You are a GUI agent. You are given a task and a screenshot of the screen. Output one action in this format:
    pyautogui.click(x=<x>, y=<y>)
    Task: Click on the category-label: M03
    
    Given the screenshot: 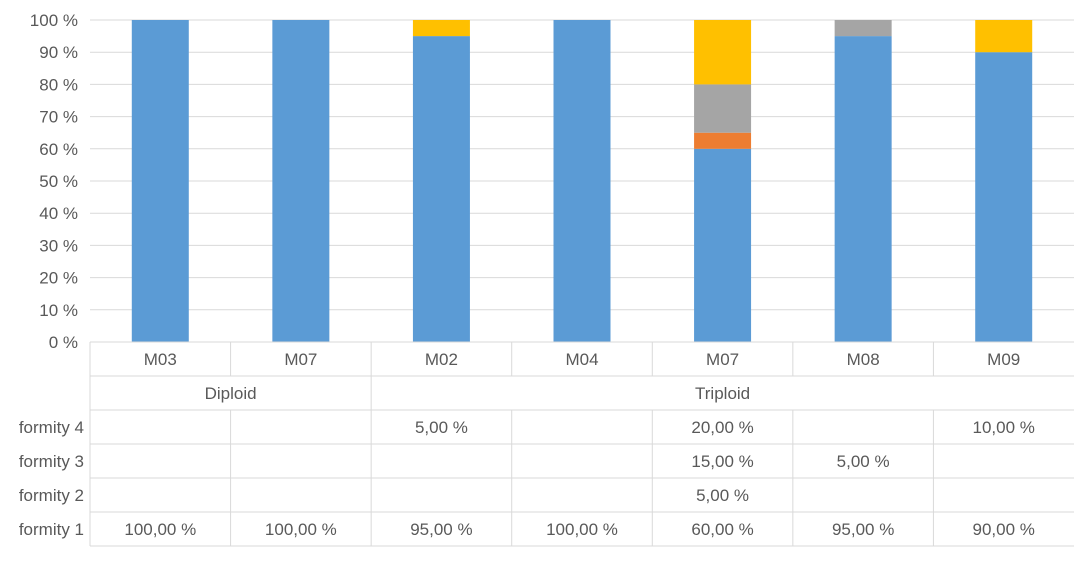 What is the action you would take?
    pyautogui.click(x=160, y=359)
    